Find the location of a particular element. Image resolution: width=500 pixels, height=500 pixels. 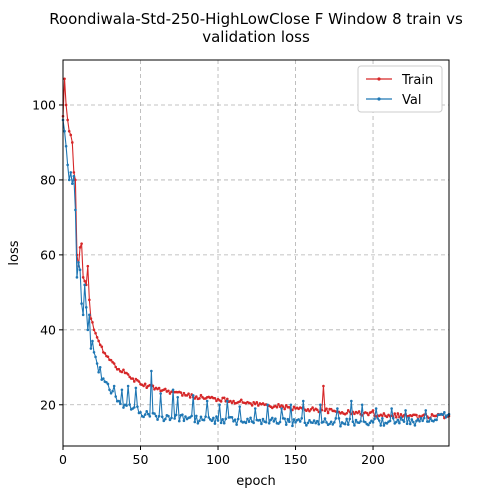

x-tick-label-50: 50 is located at coordinates (141, 459).